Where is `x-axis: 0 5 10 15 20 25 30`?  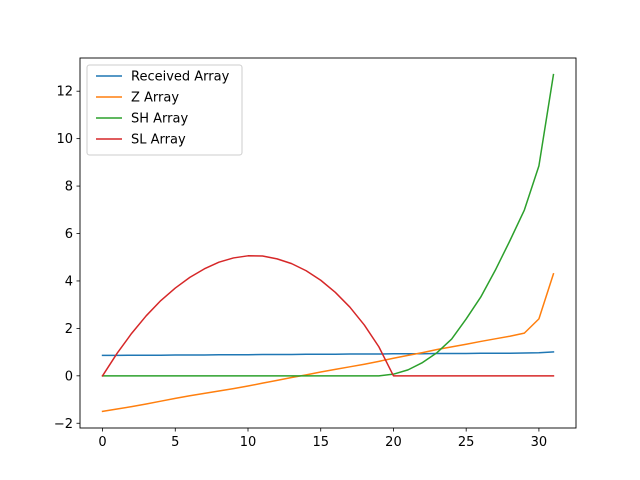 x-axis: 0 5 10 15 20 25 30 is located at coordinates (322, 439).